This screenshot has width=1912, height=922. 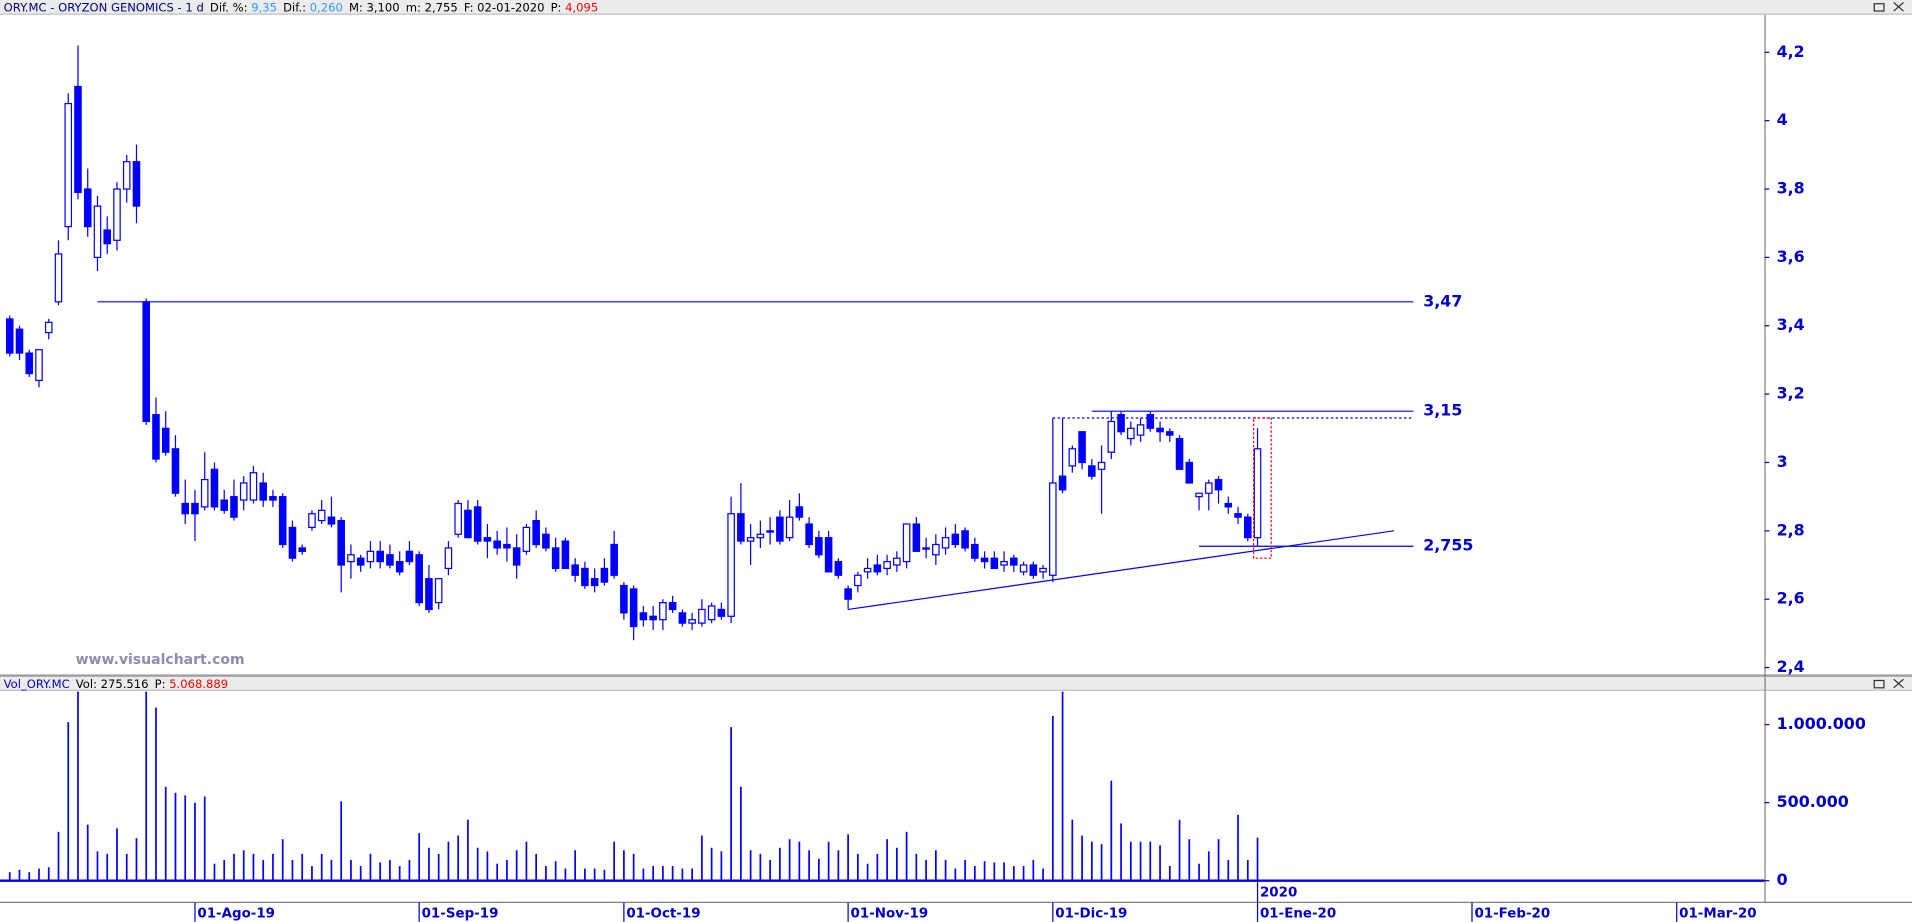 What do you see at coordinates (1121, 570) in the screenshot?
I see `trend-line` at bounding box center [1121, 570].